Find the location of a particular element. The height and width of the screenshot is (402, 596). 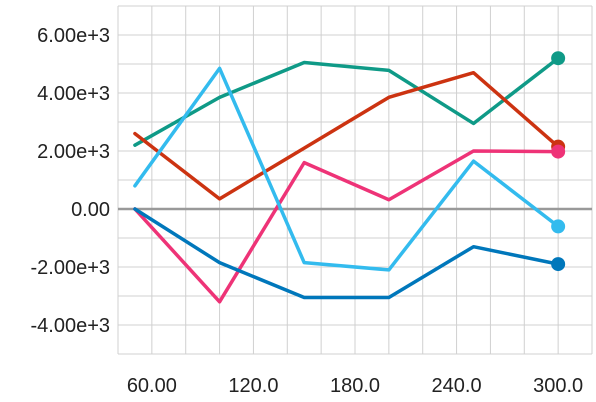

x-tick-label: 300.0 is located at coordinates (558, 386).